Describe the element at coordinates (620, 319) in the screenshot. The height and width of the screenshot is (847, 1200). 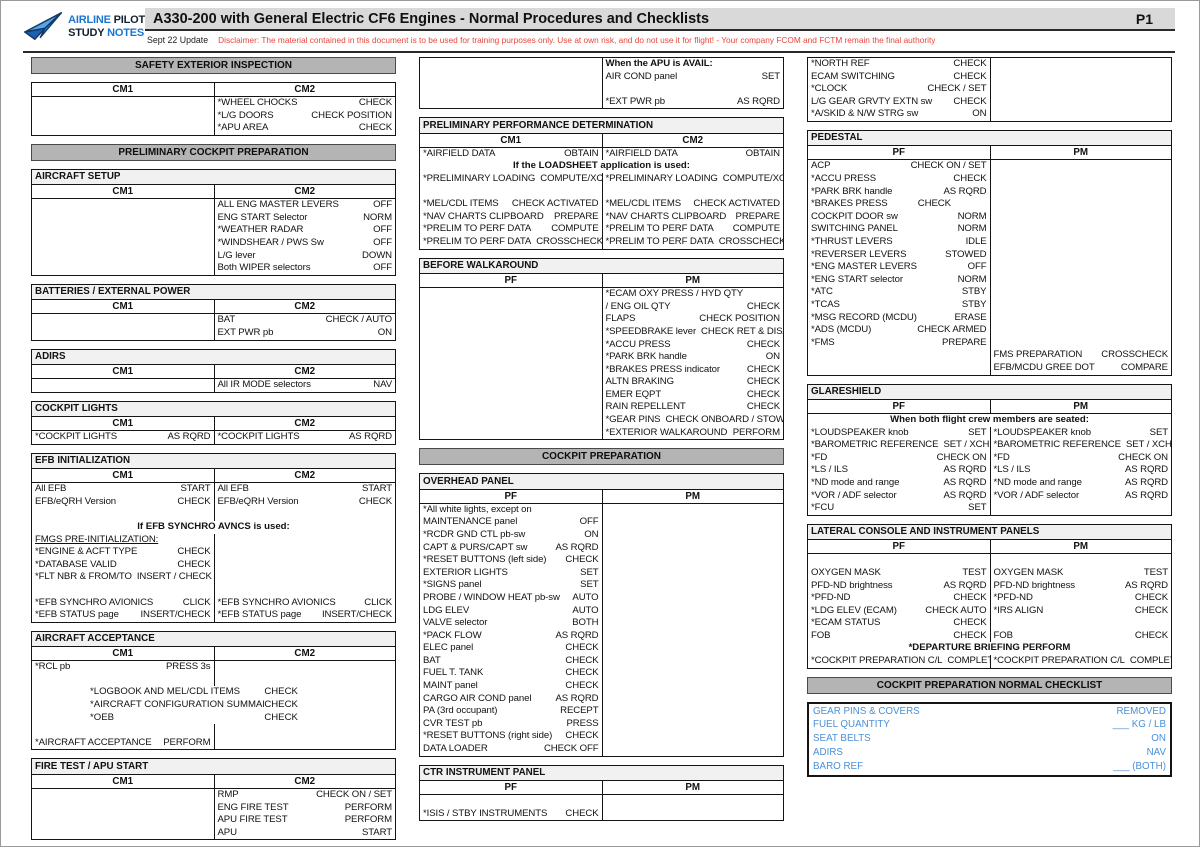
I see `item-label: FLAPS` at that location.